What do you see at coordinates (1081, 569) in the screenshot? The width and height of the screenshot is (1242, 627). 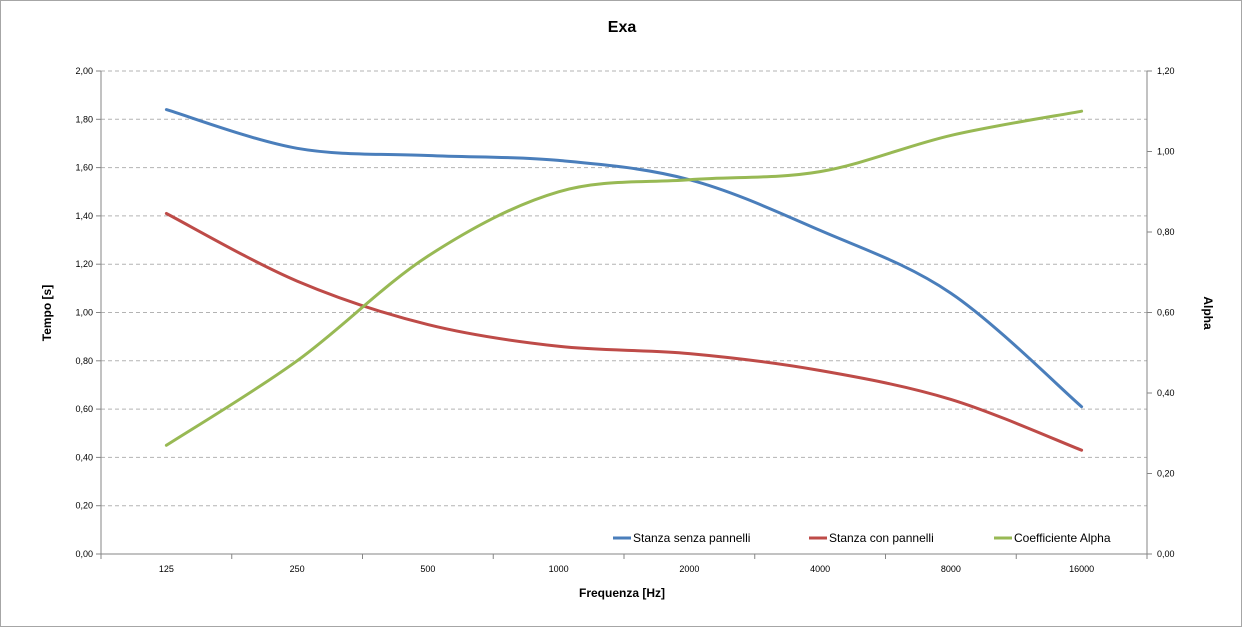 I see `x-tick-label: 16000` at bounding box center [1081, 569].